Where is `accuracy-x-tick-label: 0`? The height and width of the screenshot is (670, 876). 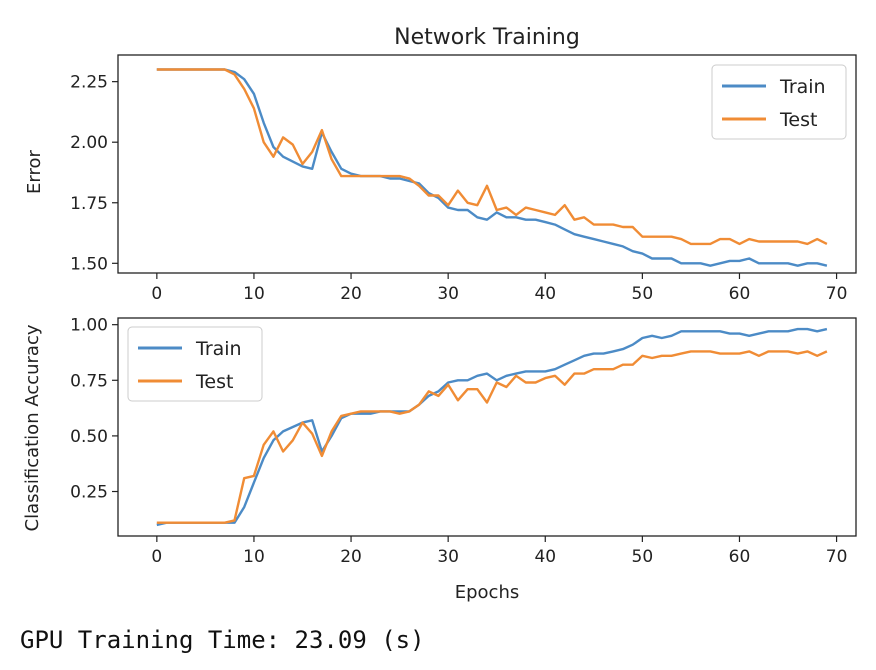
accuracy-x-tick-label: 0 is located at coordinates (156, 557).